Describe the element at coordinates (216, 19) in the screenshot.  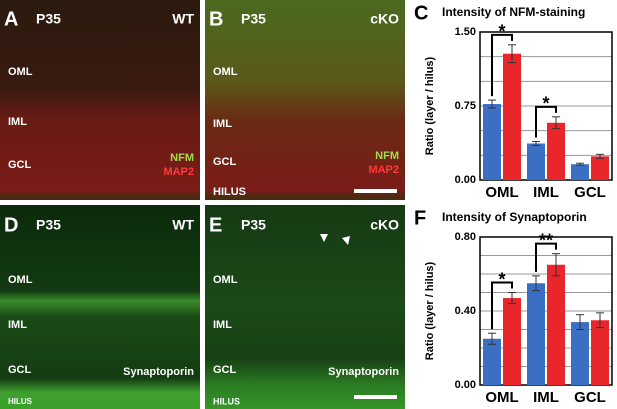
I see `panel-letter: B` at that location.